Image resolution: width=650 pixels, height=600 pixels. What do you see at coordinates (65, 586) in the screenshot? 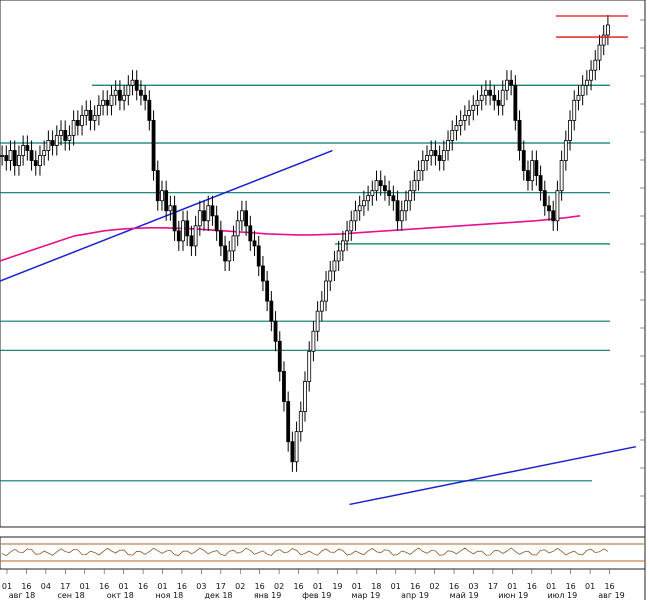
I see `x-tick-label: 17` at bounding box center [65, 586].